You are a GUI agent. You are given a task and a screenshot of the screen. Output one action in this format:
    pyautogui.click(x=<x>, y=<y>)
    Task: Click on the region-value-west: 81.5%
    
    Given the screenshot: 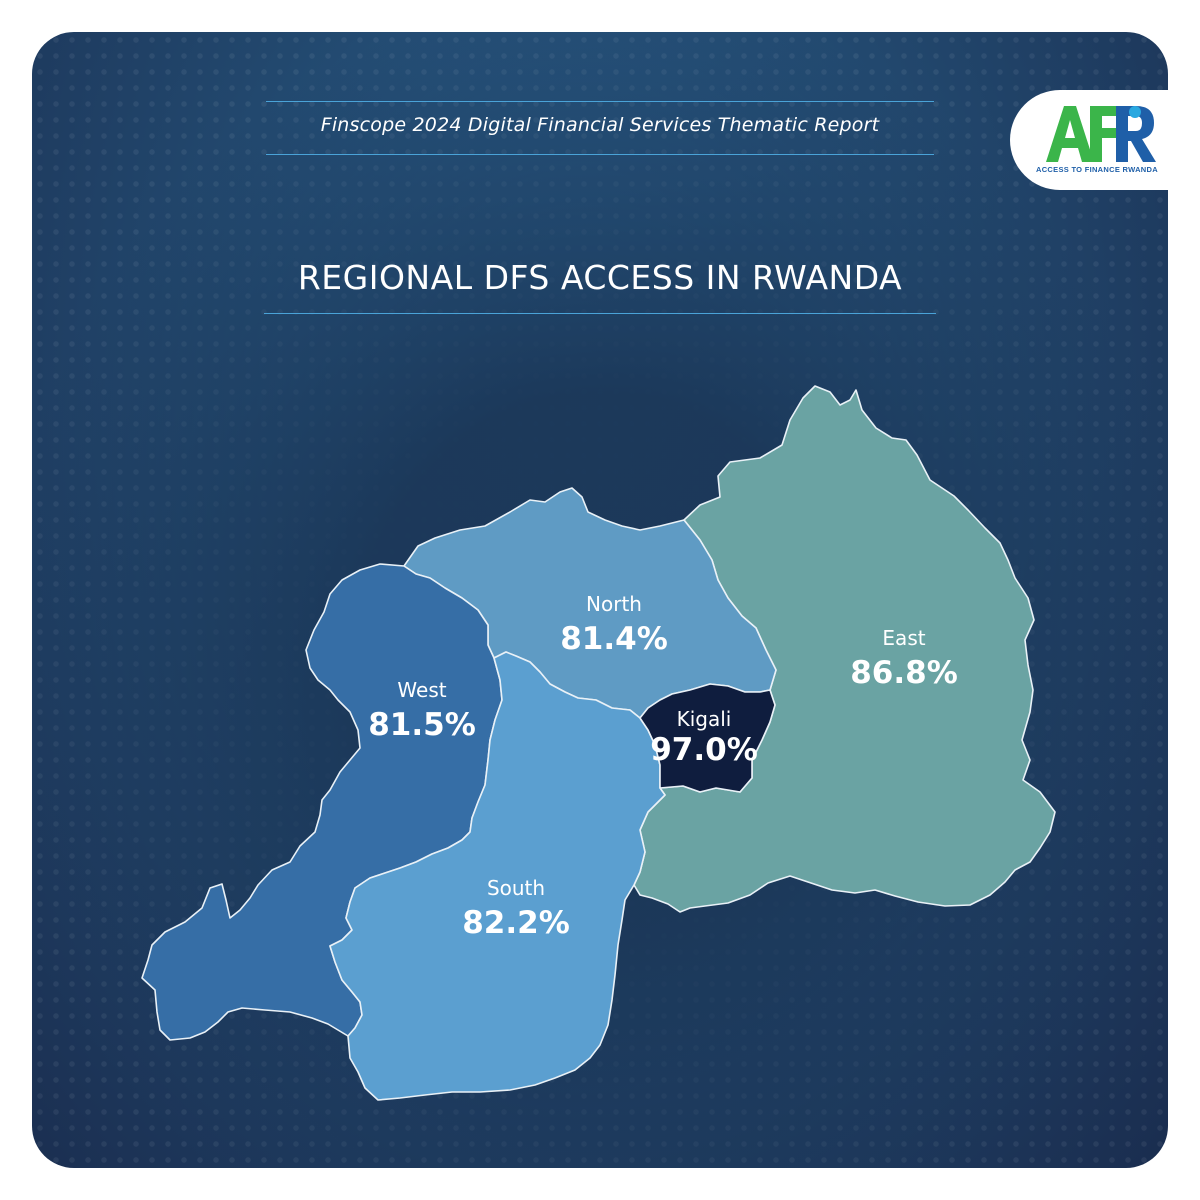 What is the action you would take?
    pyautogui.click(x=422, y=725)
    